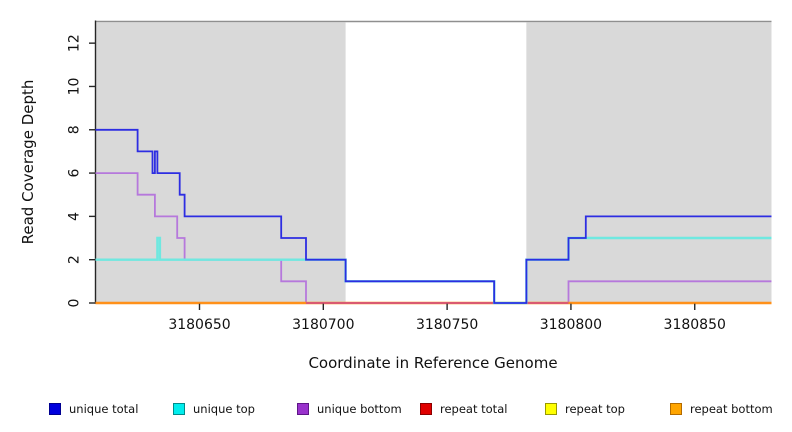 This screenshot has width=792, height=432. I want to click on y-tick-label: 12, so click(75, 43).